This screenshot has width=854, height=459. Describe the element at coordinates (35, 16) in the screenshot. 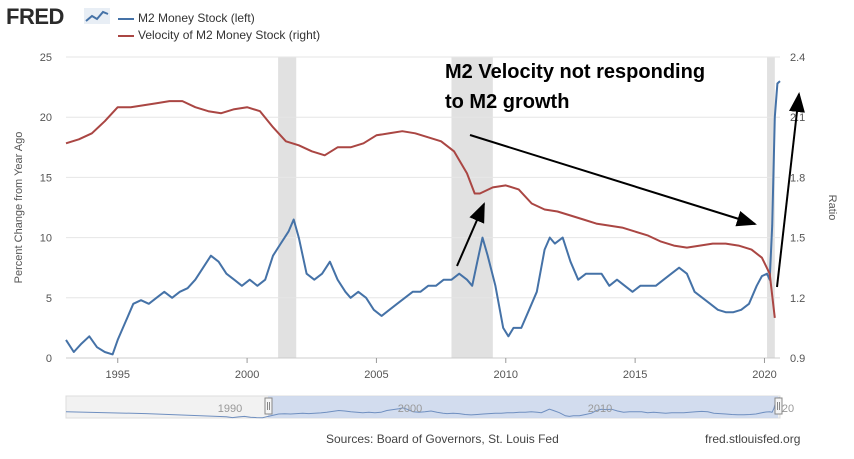

I see `fred-logo: FRED` at that location.